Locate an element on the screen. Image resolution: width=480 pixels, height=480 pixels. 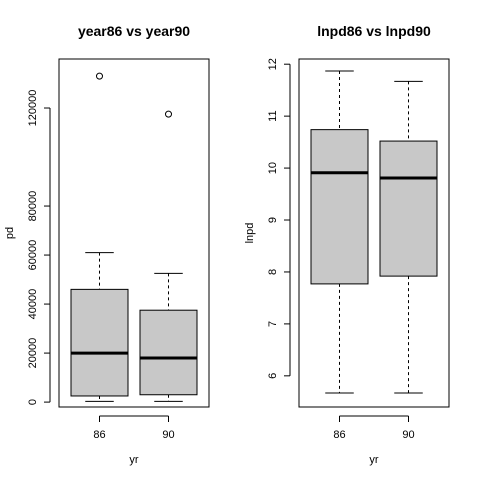
chart-title: year86 vs year90 is located at coordinates (134, 31).